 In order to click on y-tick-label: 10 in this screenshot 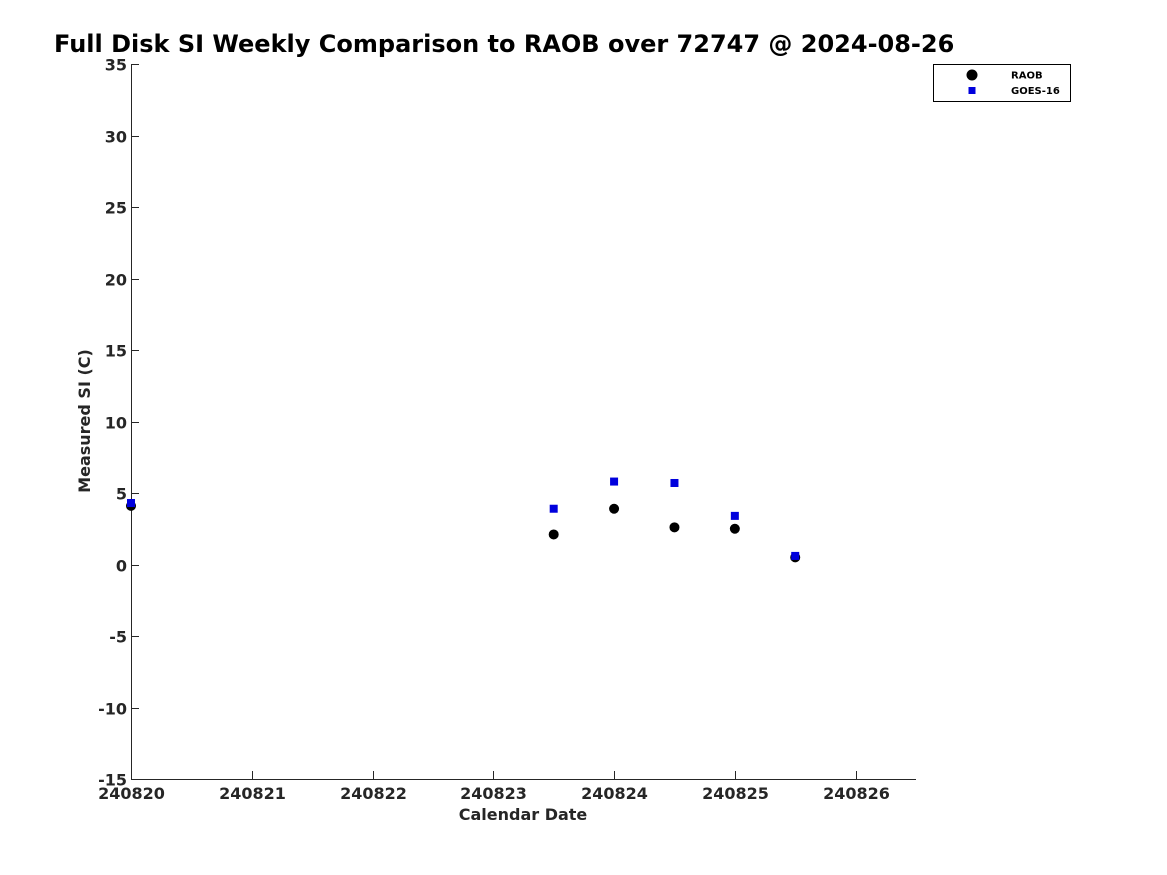, I will do `click(116, 423)`.